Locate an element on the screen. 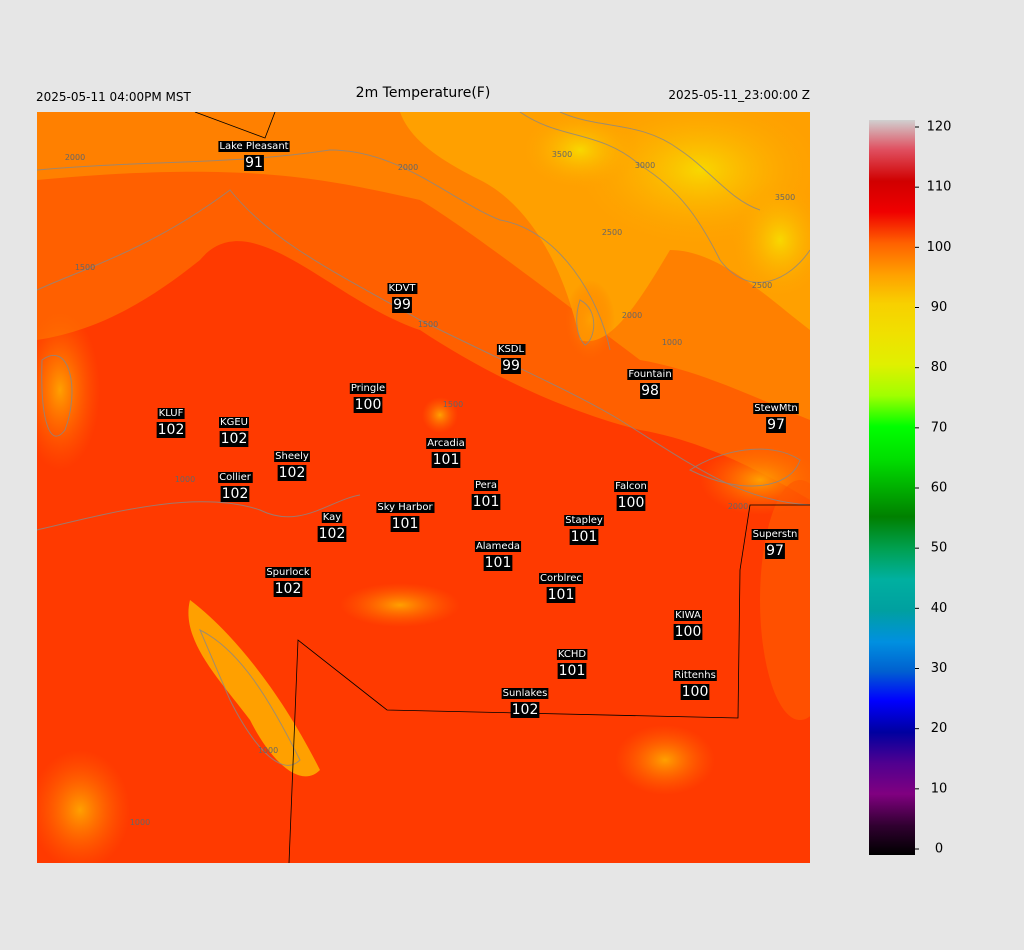 The image size is (1024, 950). station-name: KCHD is located at coordinates (572, 654).